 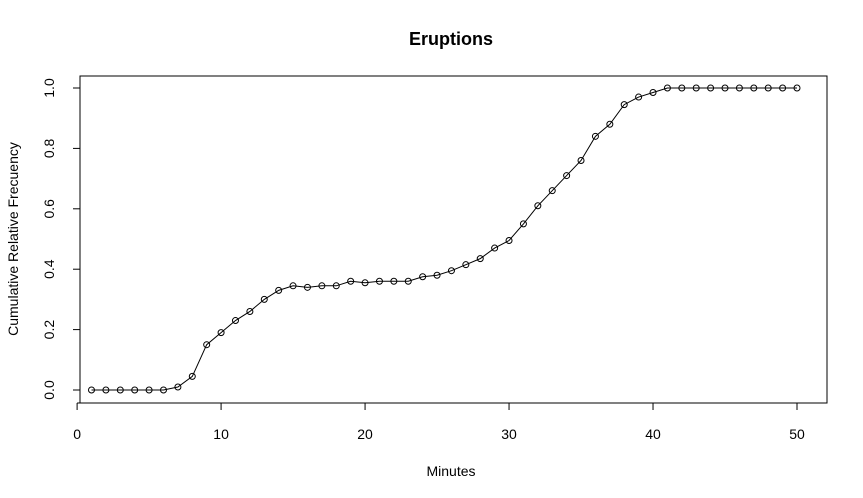 I want to click on chart-title: Eruptions, so click(x=451, y=39).